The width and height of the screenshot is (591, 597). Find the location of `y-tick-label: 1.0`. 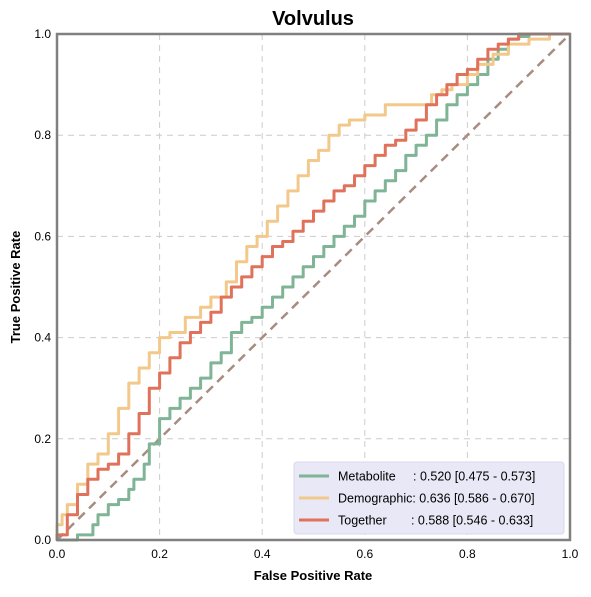

y-tick-label: 1.0 is located at coordinates (42, 34).